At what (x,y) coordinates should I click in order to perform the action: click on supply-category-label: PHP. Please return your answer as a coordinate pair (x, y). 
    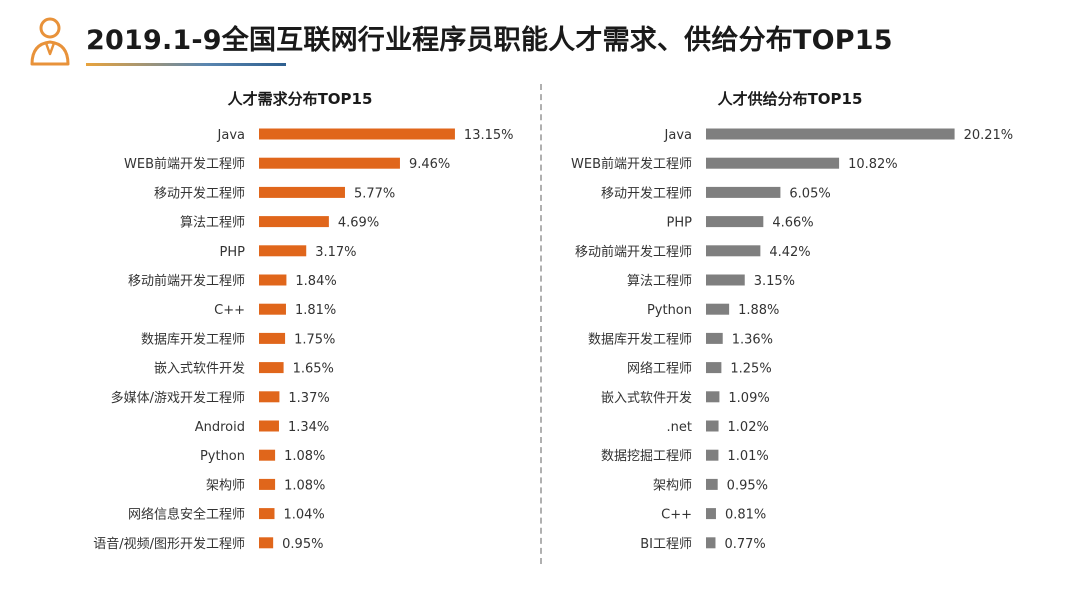
    Looking at the image, I should click on (680, 223).